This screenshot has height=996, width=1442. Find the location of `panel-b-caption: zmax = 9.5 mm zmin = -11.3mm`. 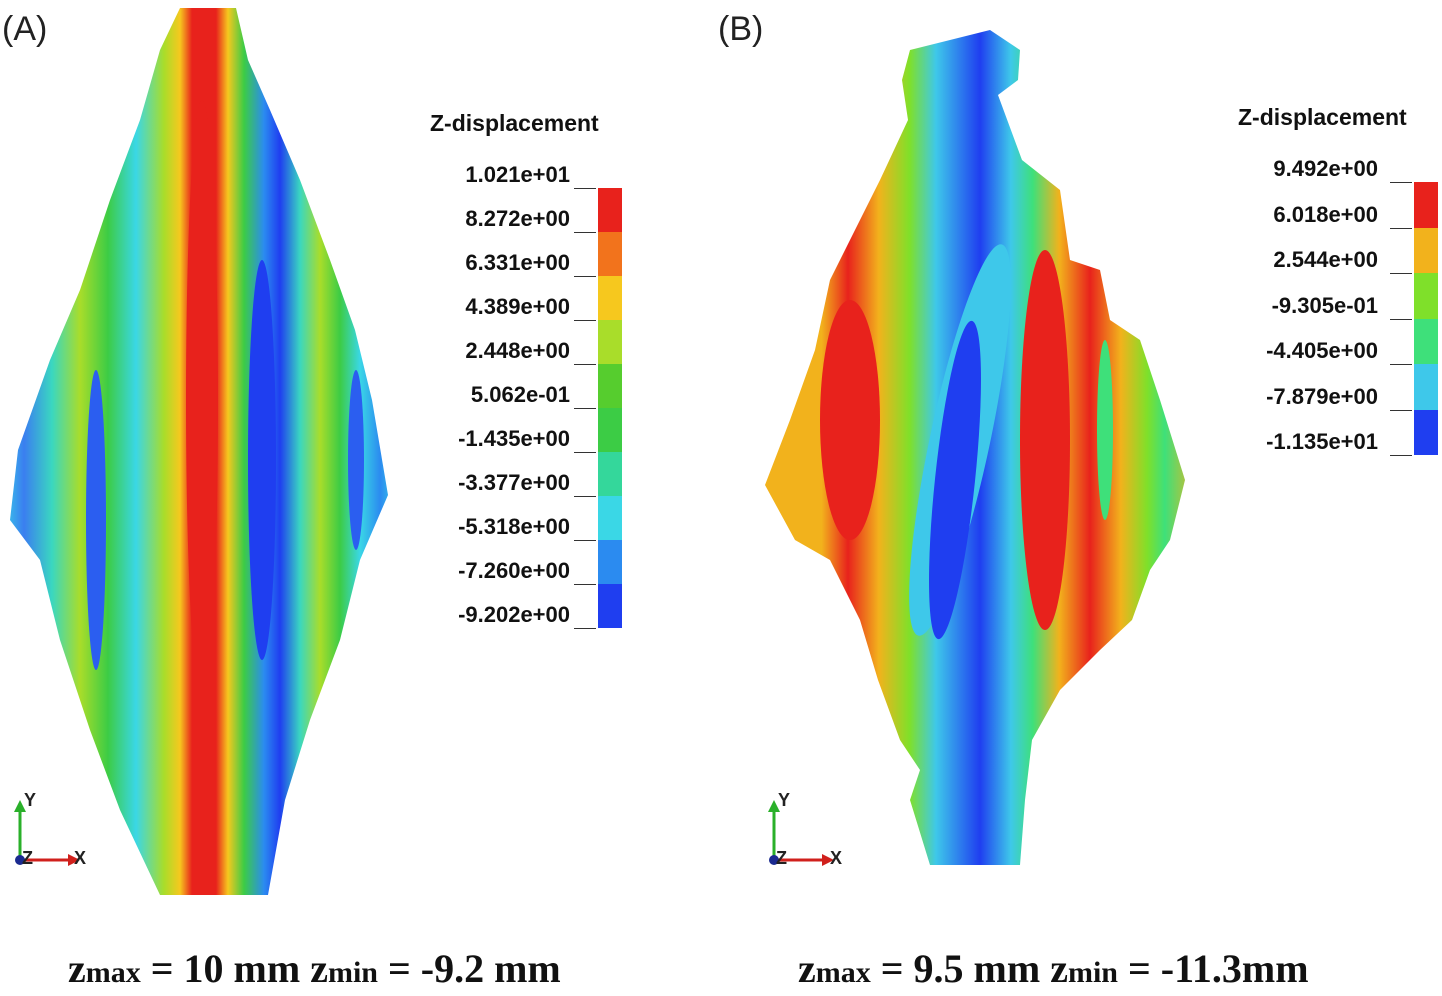

panel-b-caption: zmax = 9.5 mm zmin = -11.3mm is located at coordinates (1053, 968).